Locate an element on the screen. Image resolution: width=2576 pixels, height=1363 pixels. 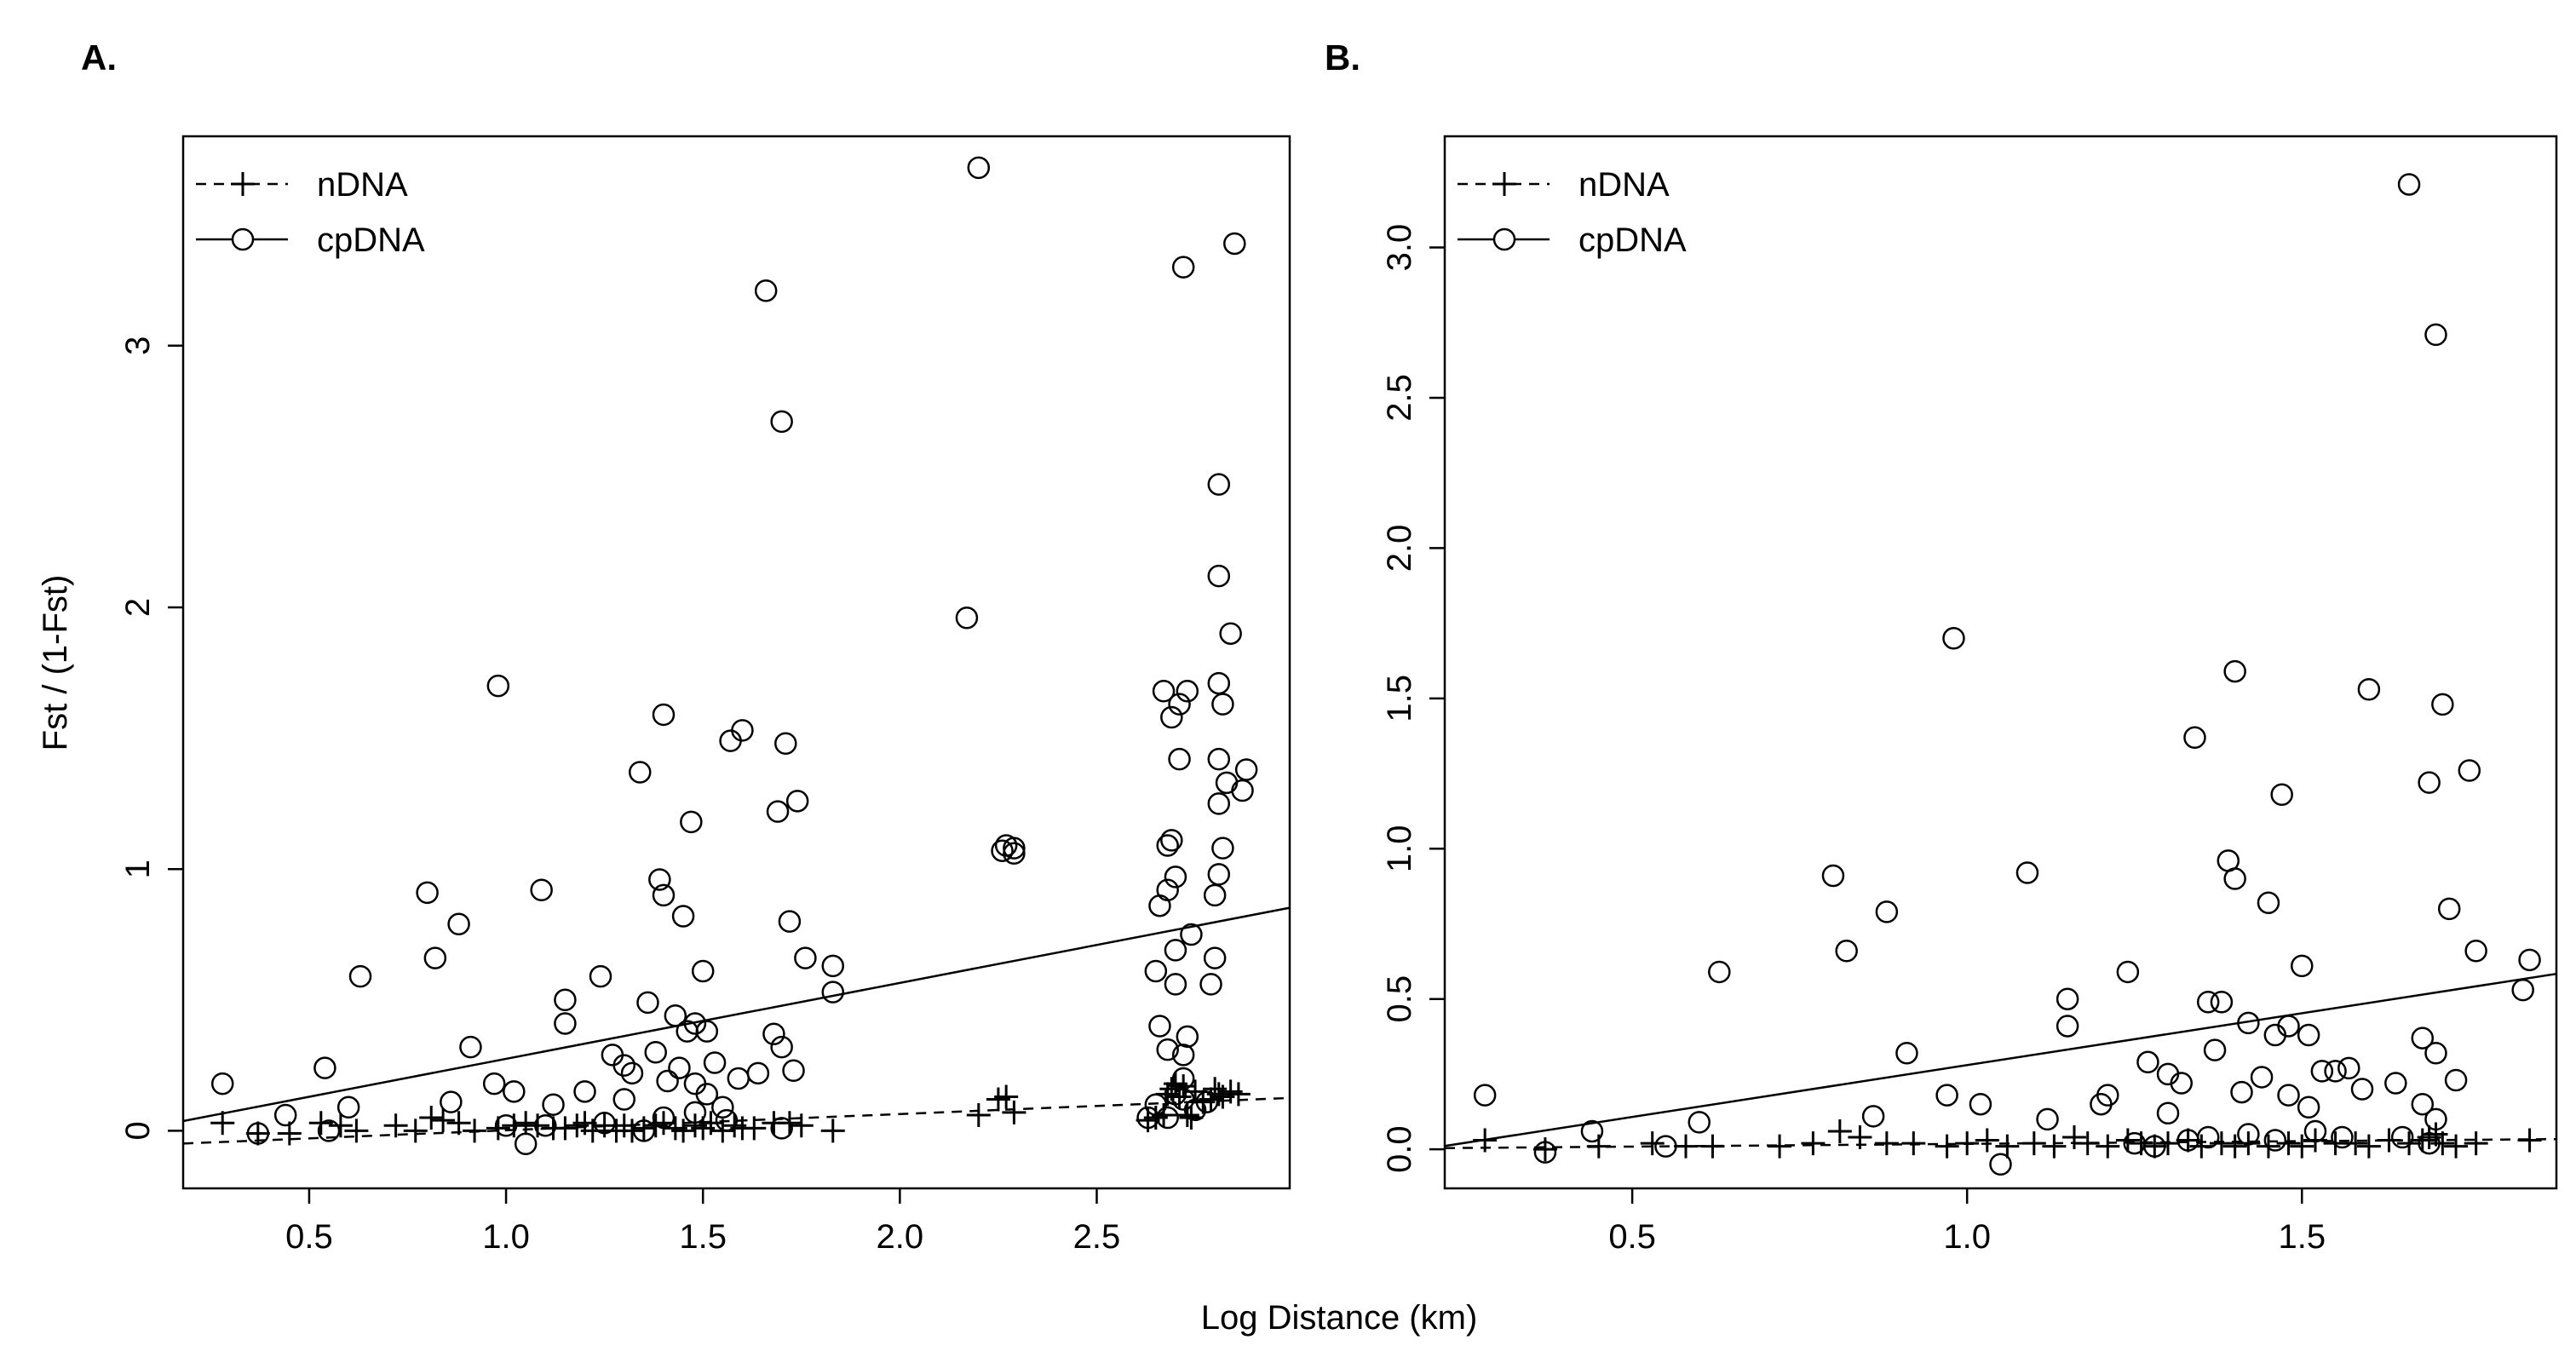
legend-a-cpdna-label: cpDNA is located at coordinates (371, 240).